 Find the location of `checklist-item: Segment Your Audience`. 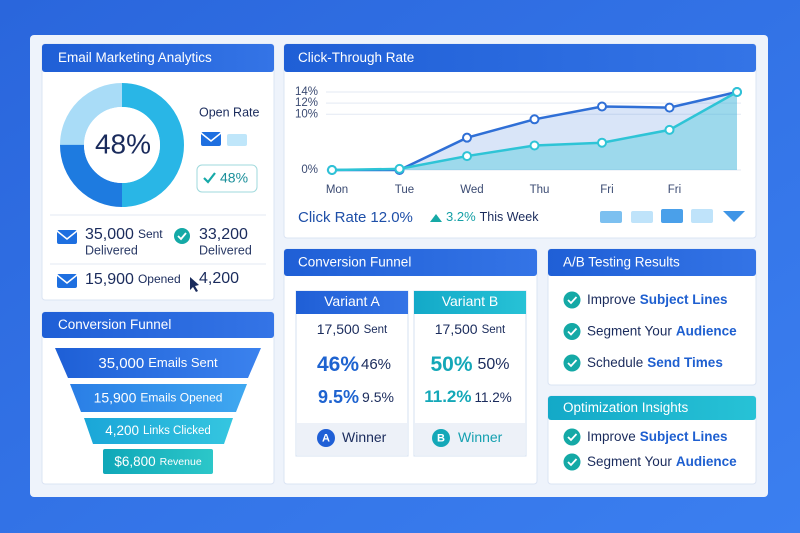

checklist-item: Segment Your Audience is located at coordinates (662, 461).